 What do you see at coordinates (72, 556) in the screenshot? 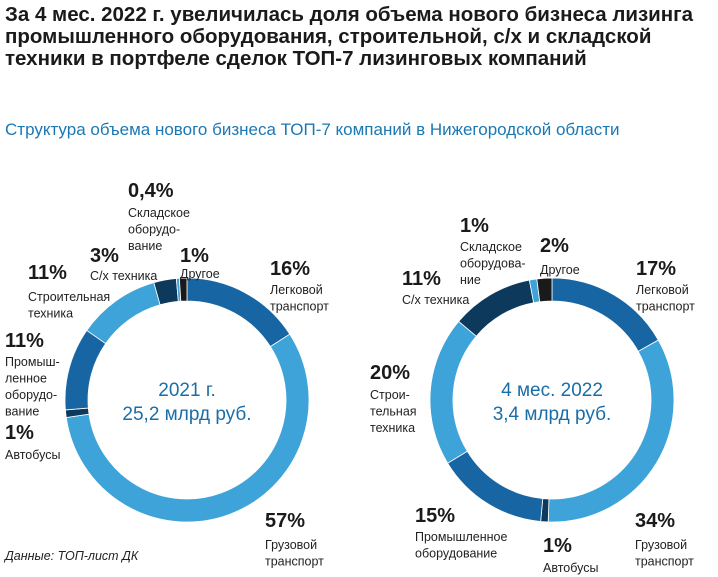
I see `source: Данные: ТОП-лист ДК` at bounding box center [72, 556].